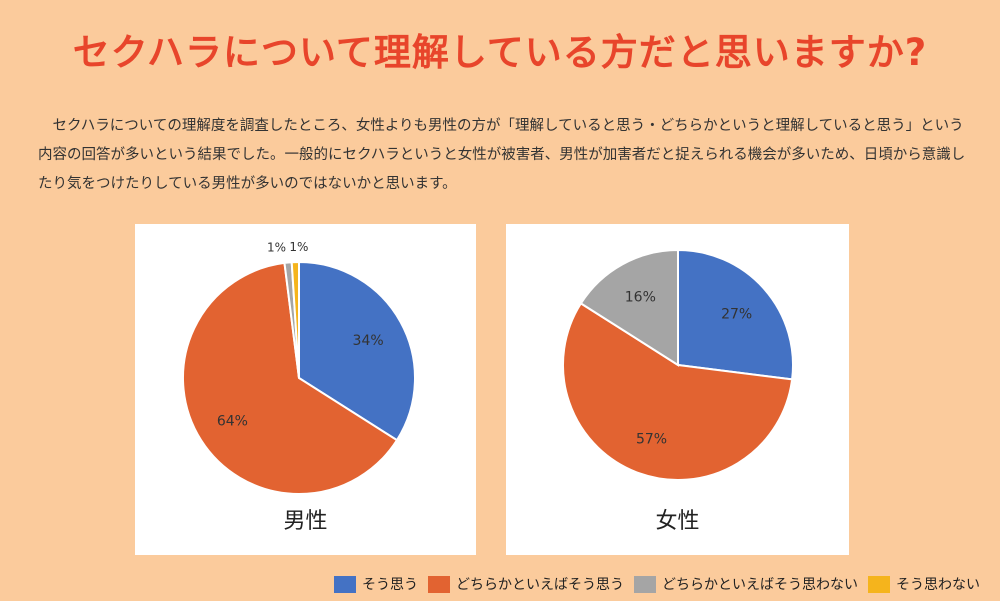 This screenshot has height=601, width=1000. What do you see at coordinates (651, 440) in the screenshot?
I see `pie-slice-label-1: 57%` at bounding box center [651, 440].